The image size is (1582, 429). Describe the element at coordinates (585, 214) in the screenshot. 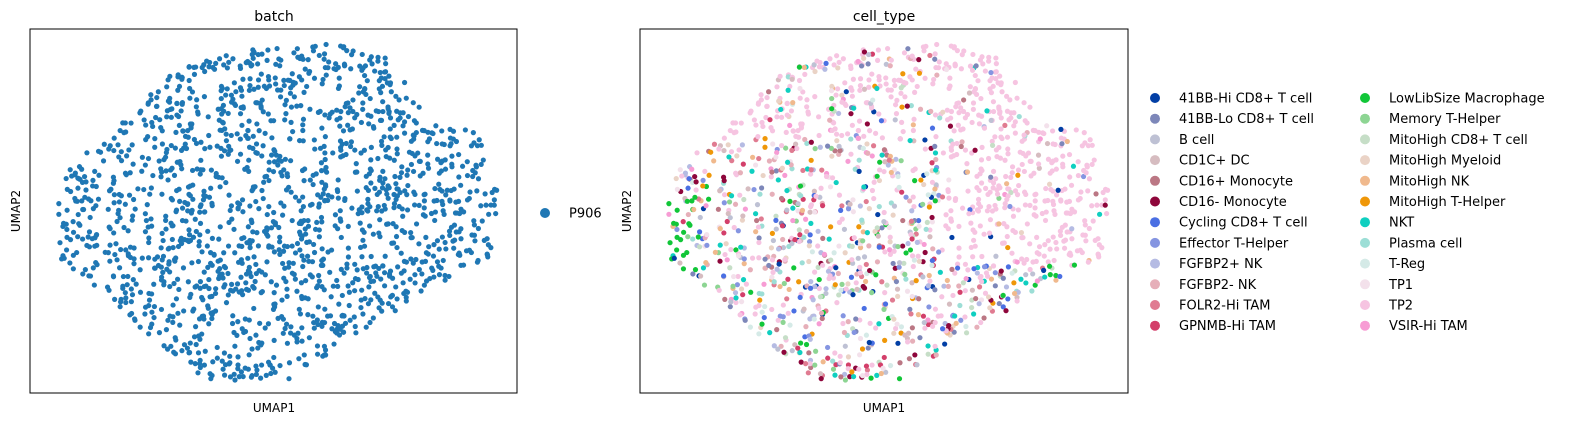

I see `batch-legend-label: P906` at that location.